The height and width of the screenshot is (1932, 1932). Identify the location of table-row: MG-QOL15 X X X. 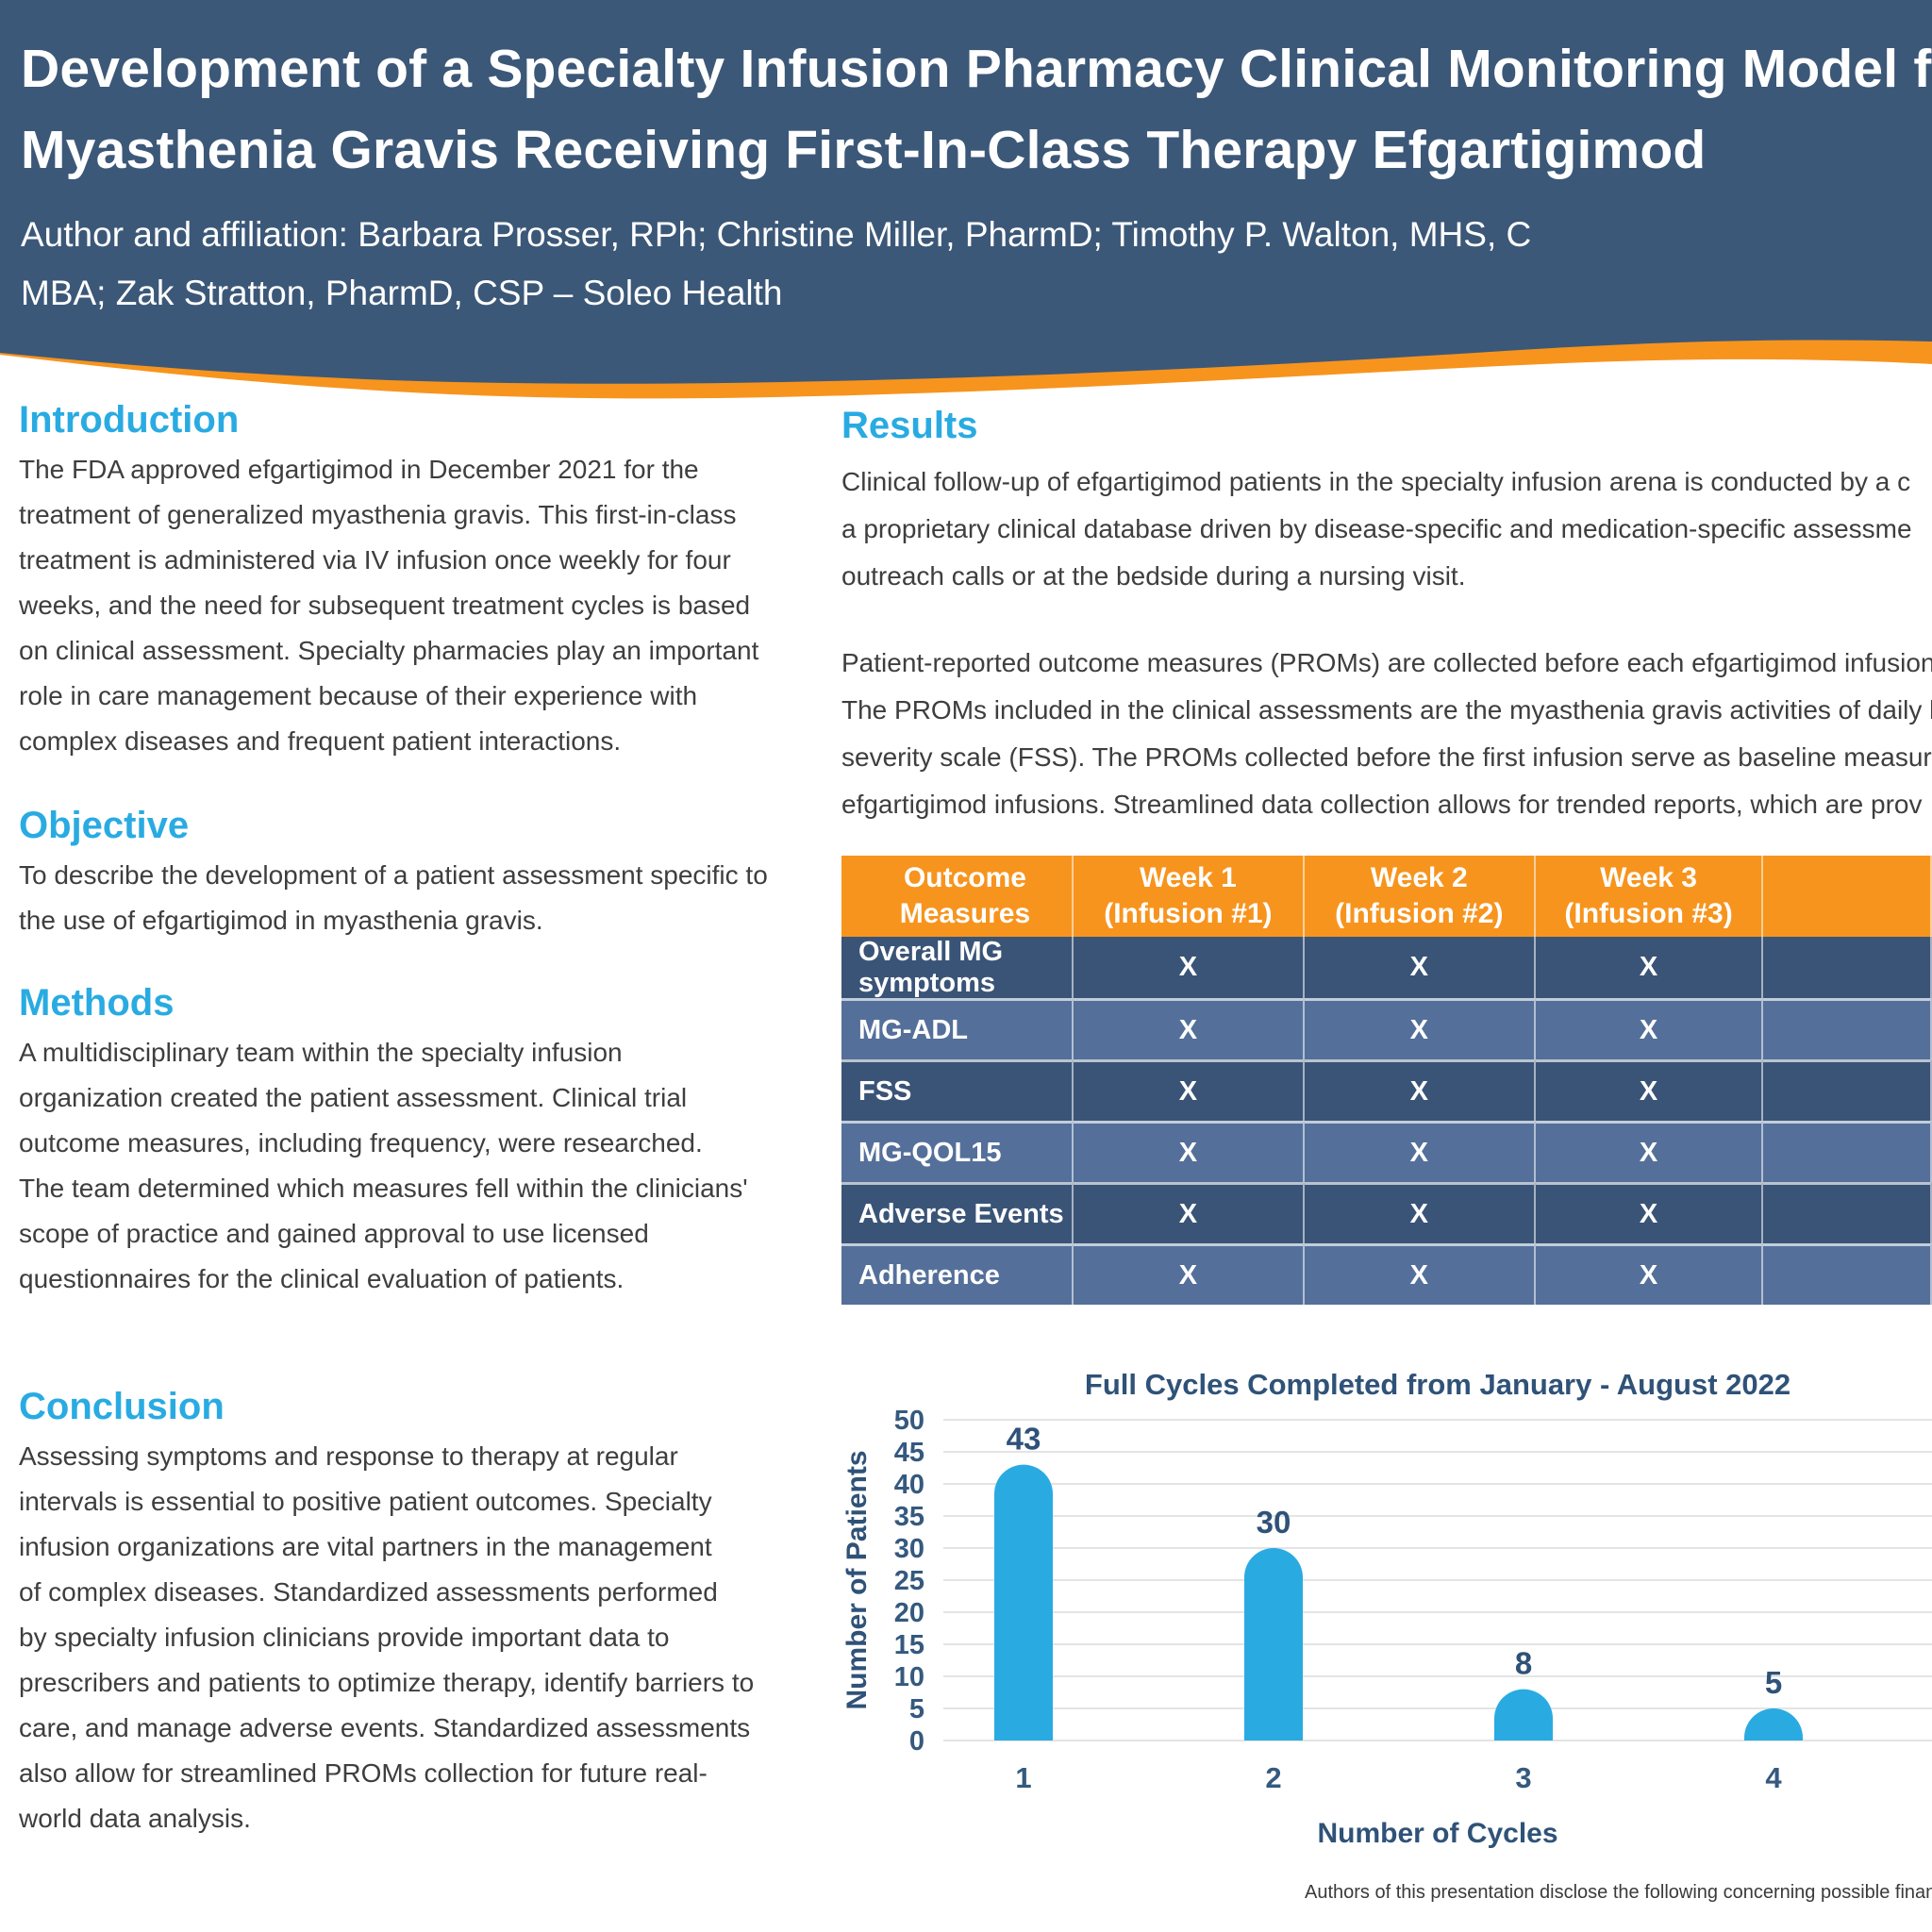
(1386, 1152).